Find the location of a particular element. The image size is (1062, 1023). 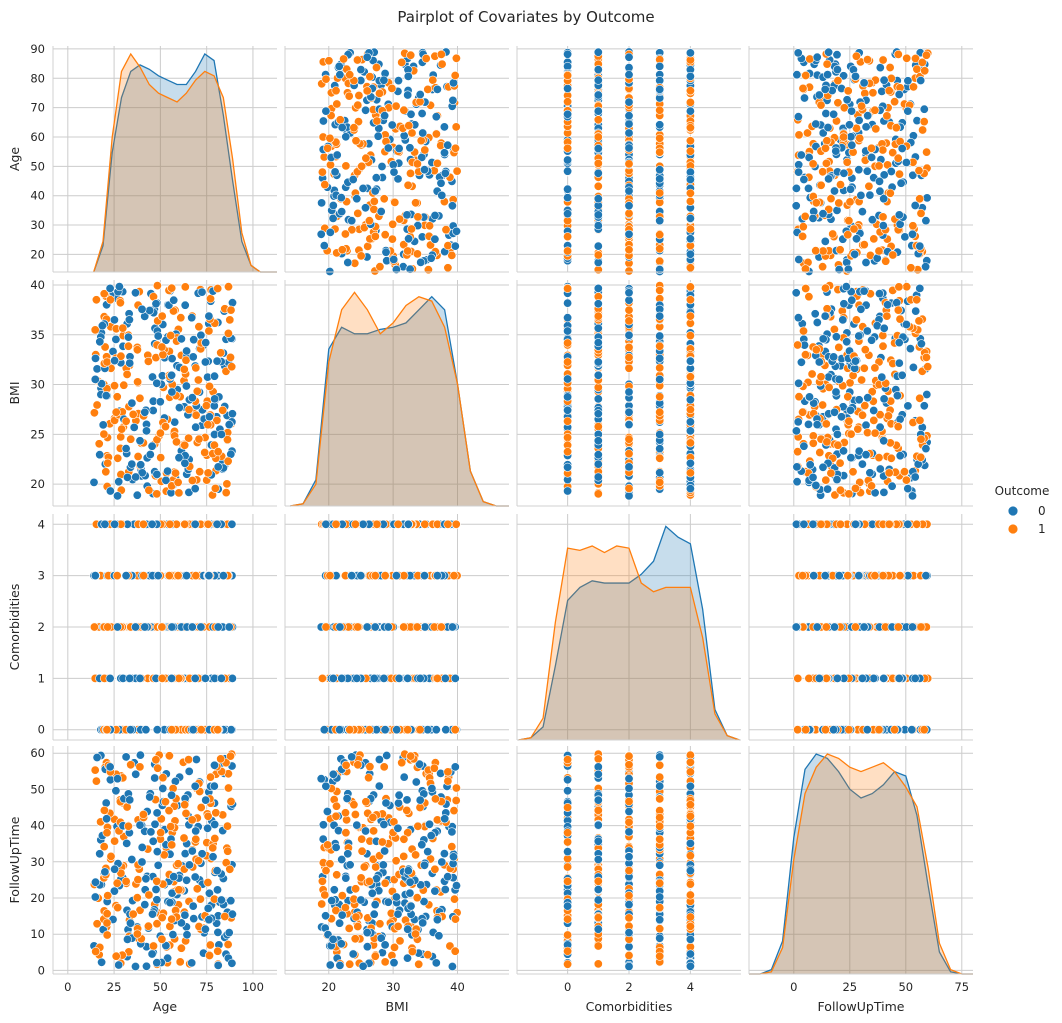

xtick-label: 50 is located at coordinates (160, 987).